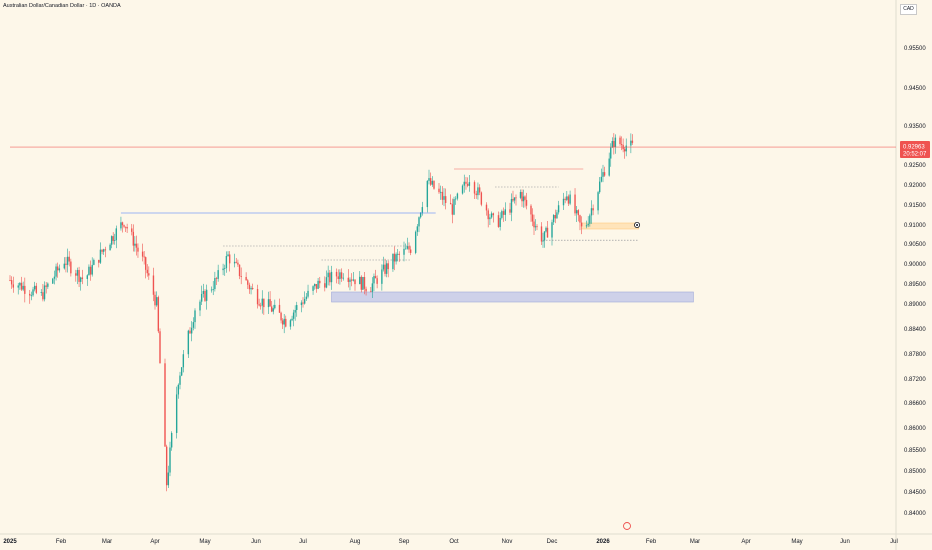 This screenshot has height=550, width=932. What do you see at coordinates (915, 206) in the screenshot?
I see `y-tick-label: 0.91500` at bounding box center [915, 206].